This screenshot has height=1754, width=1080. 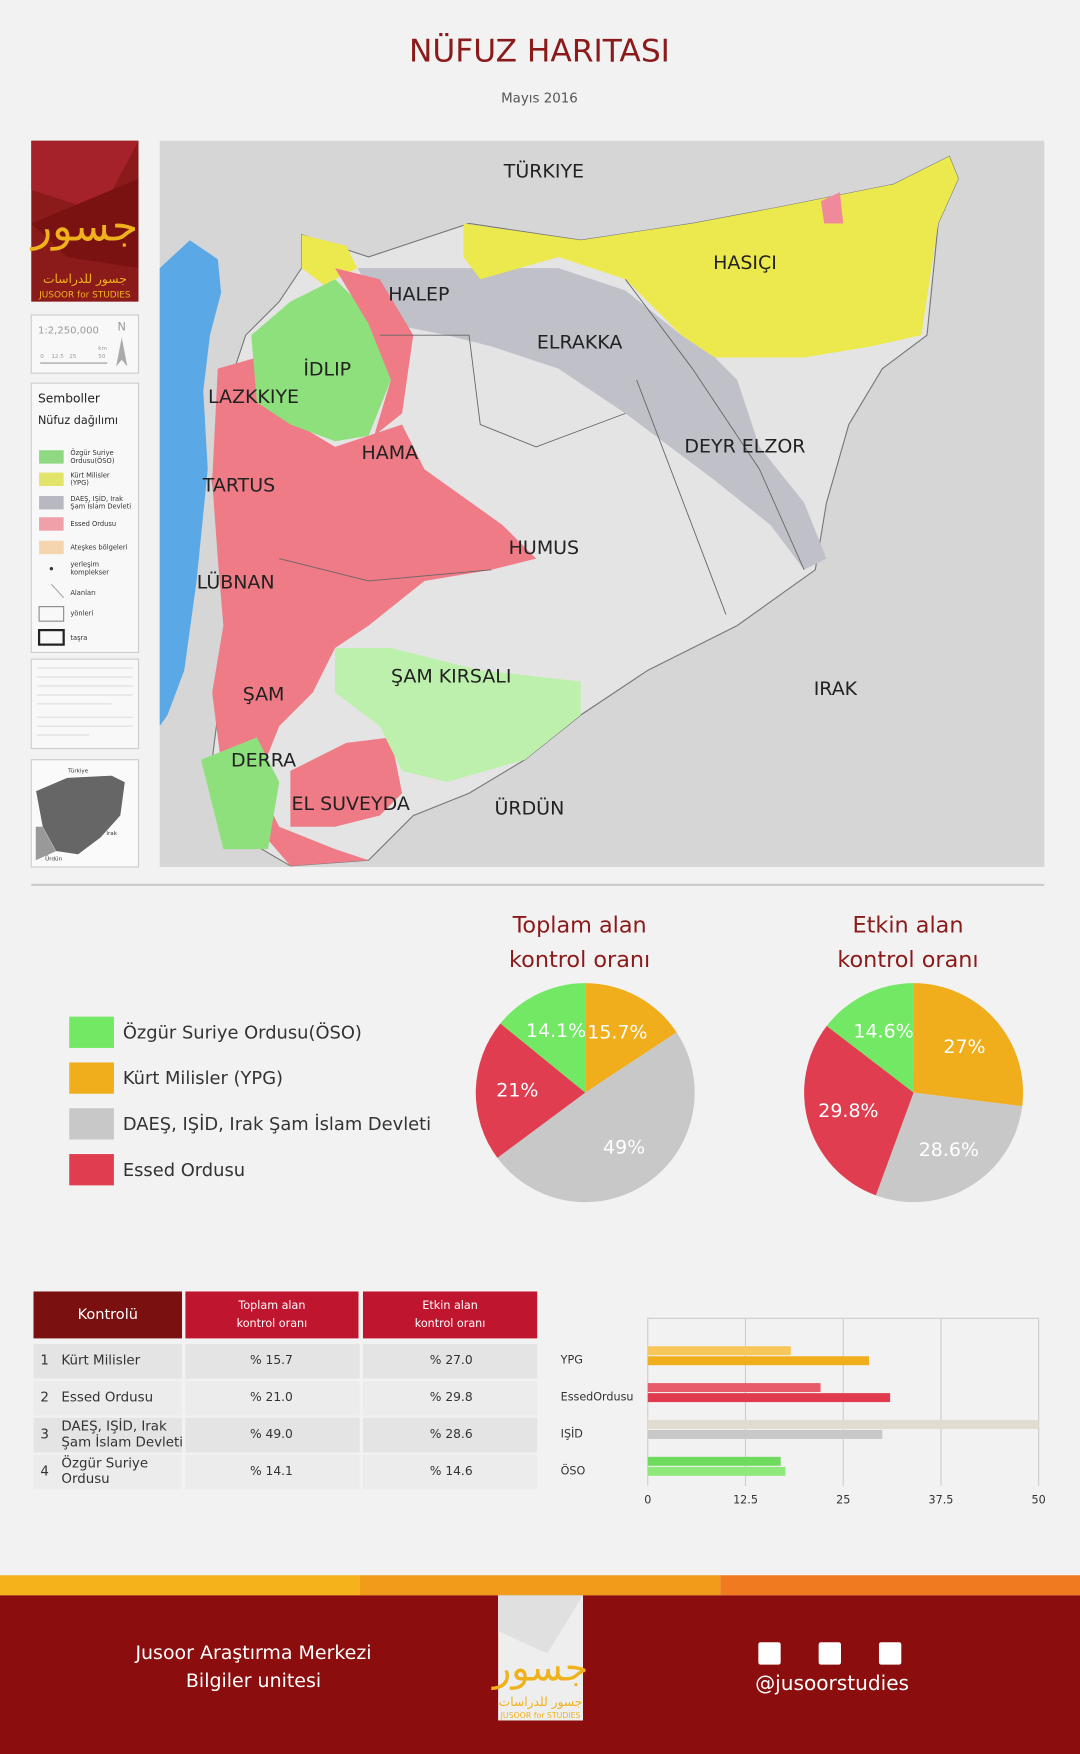 I want to click on map-legend-item-line: Kürt Milisler, so click(x=90, y=475).